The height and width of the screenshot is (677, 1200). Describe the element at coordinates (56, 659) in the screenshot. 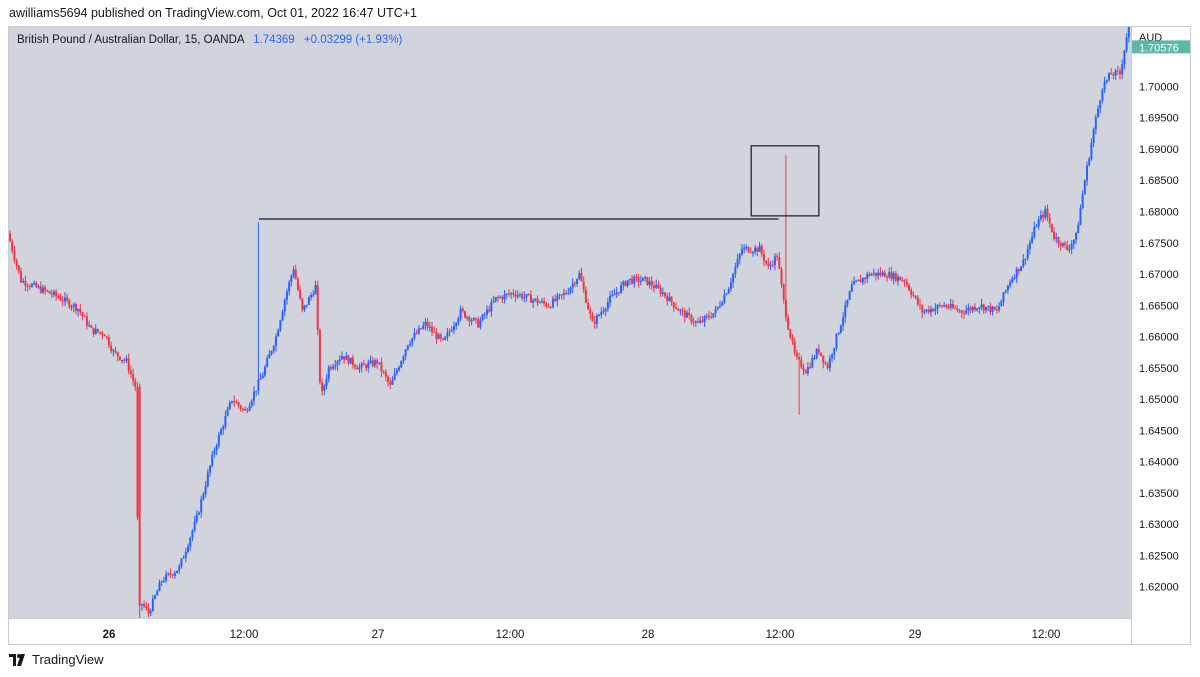

I see `tradingview-logo: TradingView` at that location.